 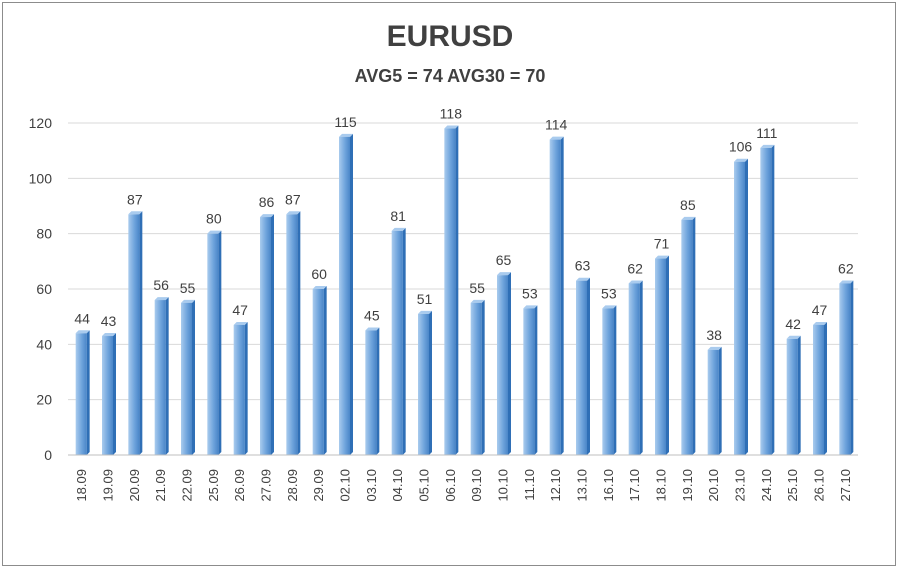 What do you see at coordinates (108, 485) in the screenshot?
I see `x-tick-label: 19.09` at bounding box center [108, 485].